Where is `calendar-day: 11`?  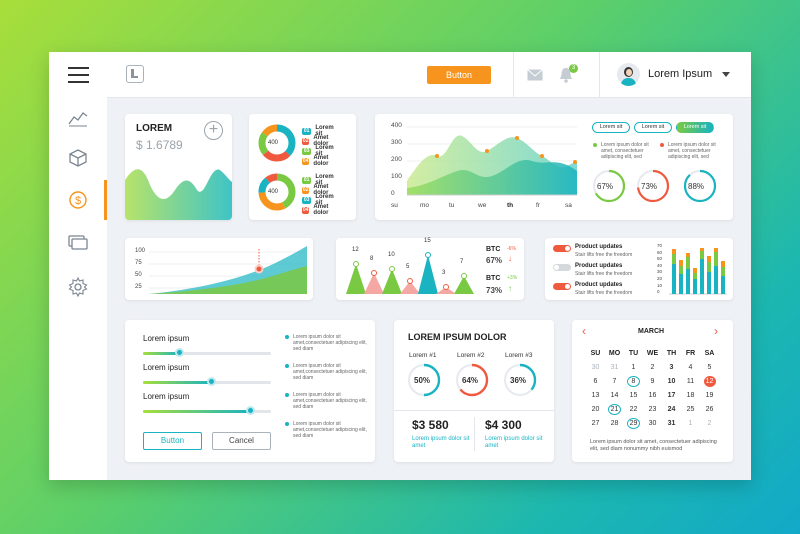
calendar-day: 11 is located at coordinates (690, 381).